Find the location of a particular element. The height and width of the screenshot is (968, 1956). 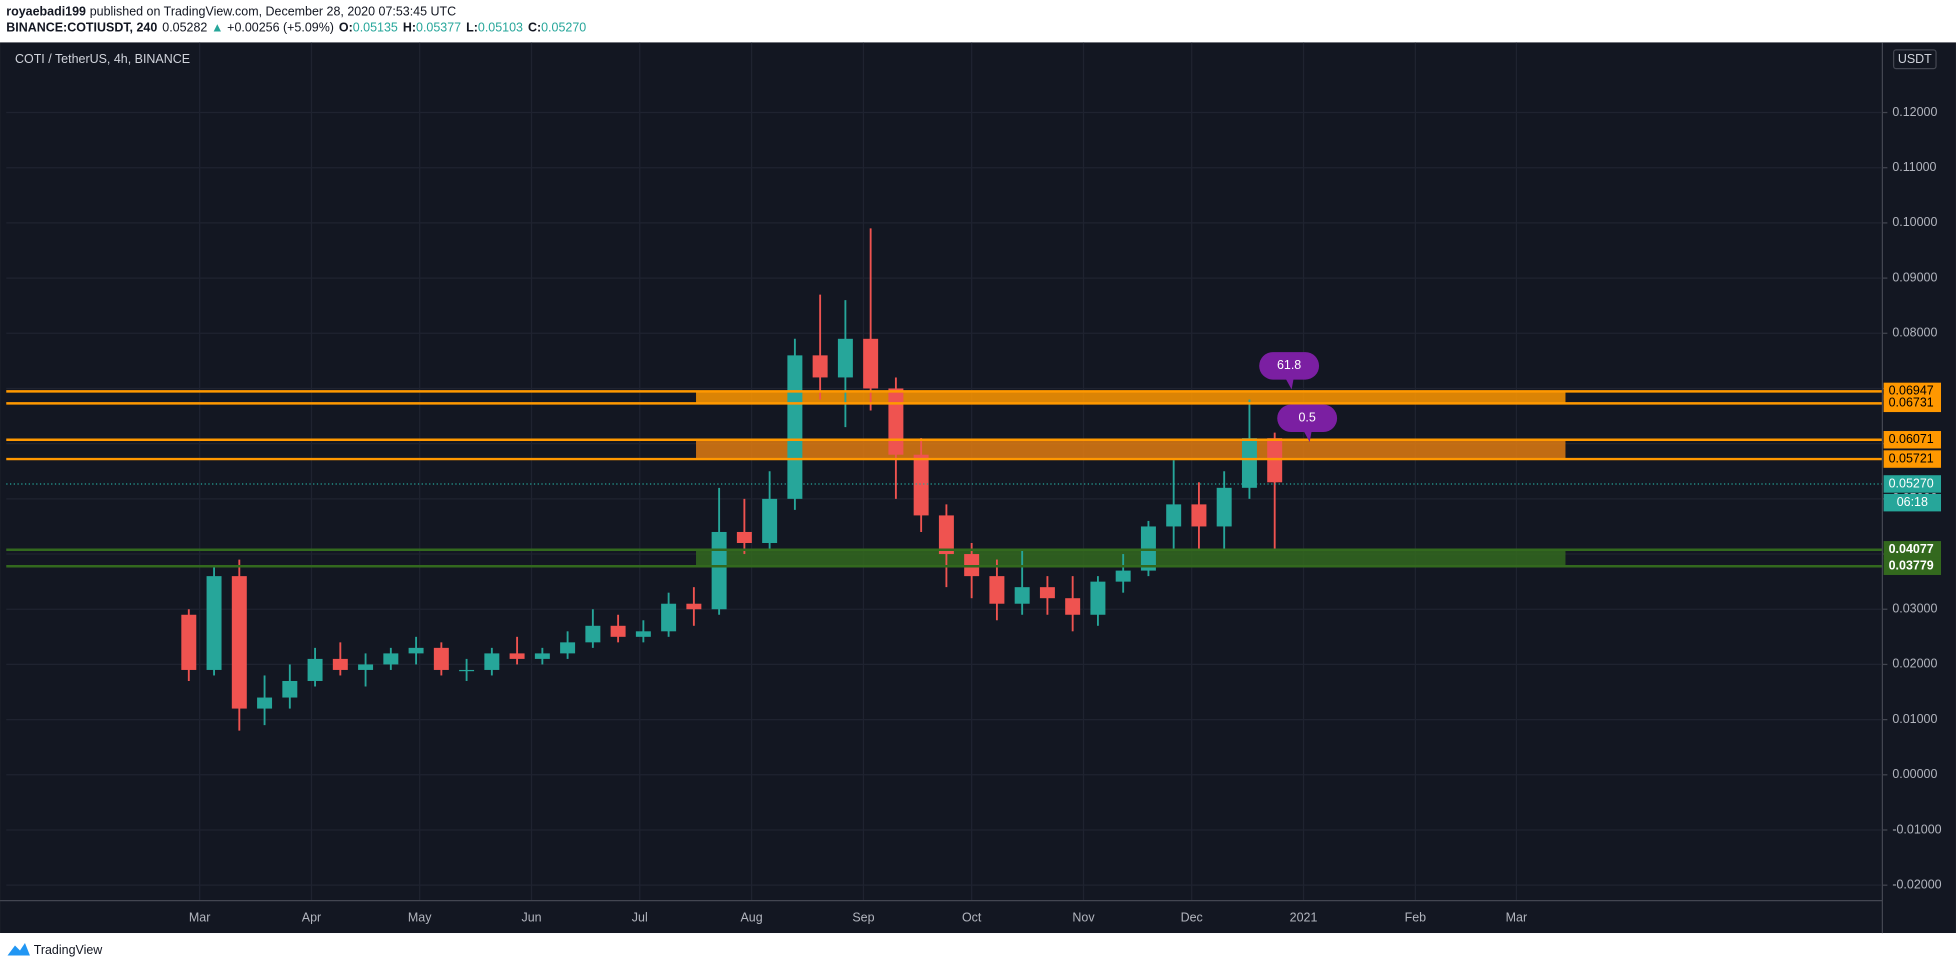

open: 0.05135 is located at coordinates (375, 28).